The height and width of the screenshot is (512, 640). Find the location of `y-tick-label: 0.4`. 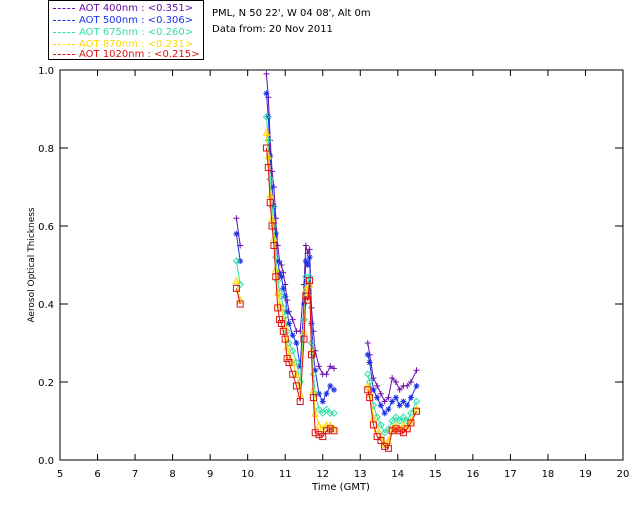

y-tick-label: 0.4 is located at coordinates (46, 305).